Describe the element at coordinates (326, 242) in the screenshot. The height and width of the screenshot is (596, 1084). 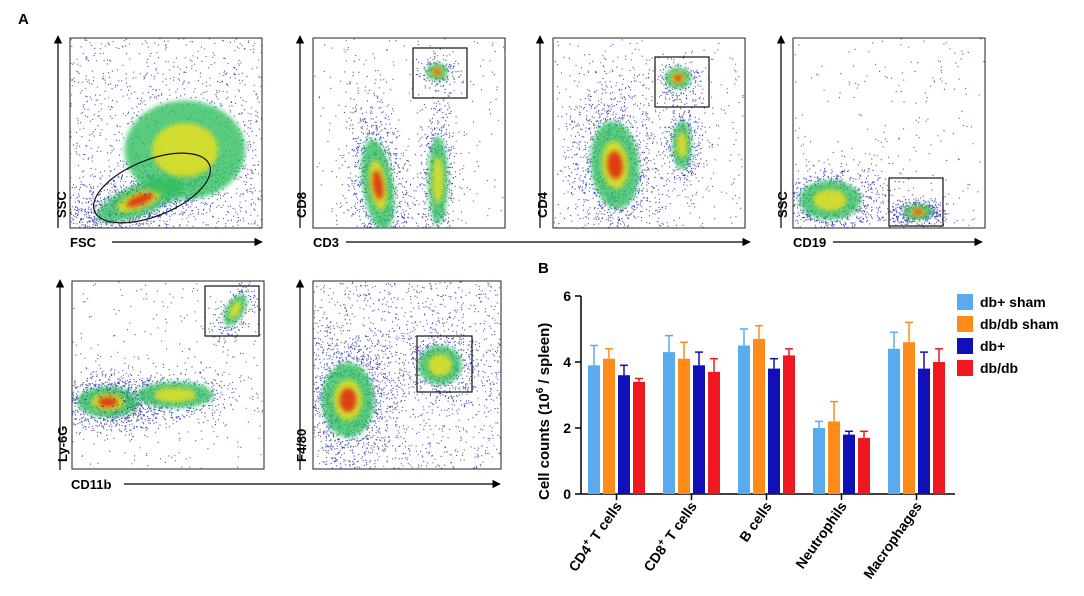
I see `x-axis-label: CD3` at that location.